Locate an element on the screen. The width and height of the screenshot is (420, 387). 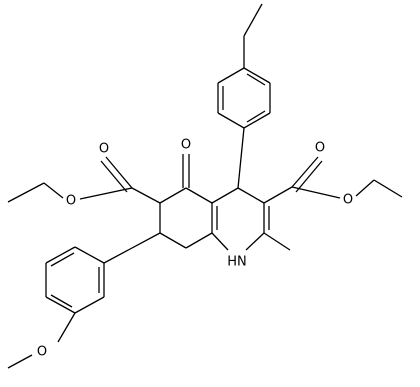
atom-label: HN is located at coordinates (237, 262).